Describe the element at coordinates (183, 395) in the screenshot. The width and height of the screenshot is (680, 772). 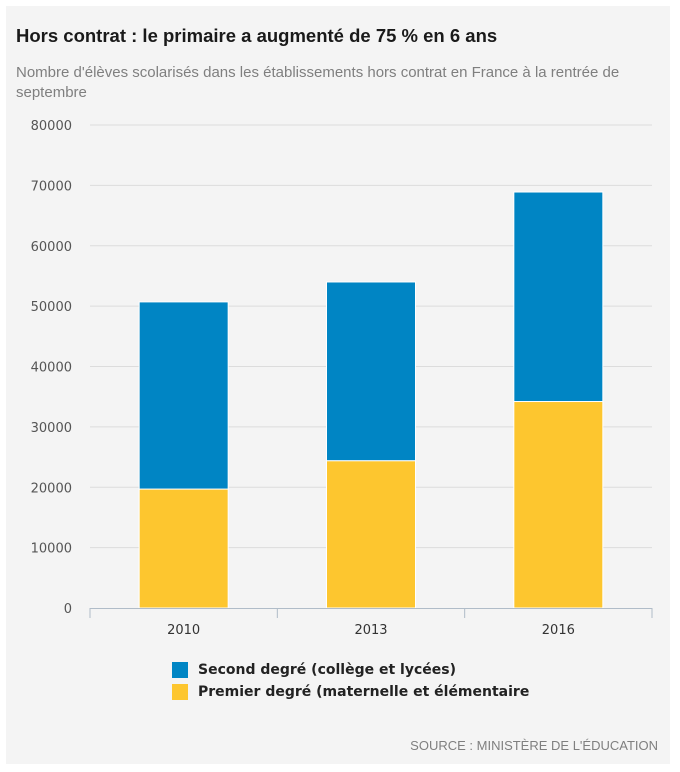
I see `bar-second-degre-2010` at that location.